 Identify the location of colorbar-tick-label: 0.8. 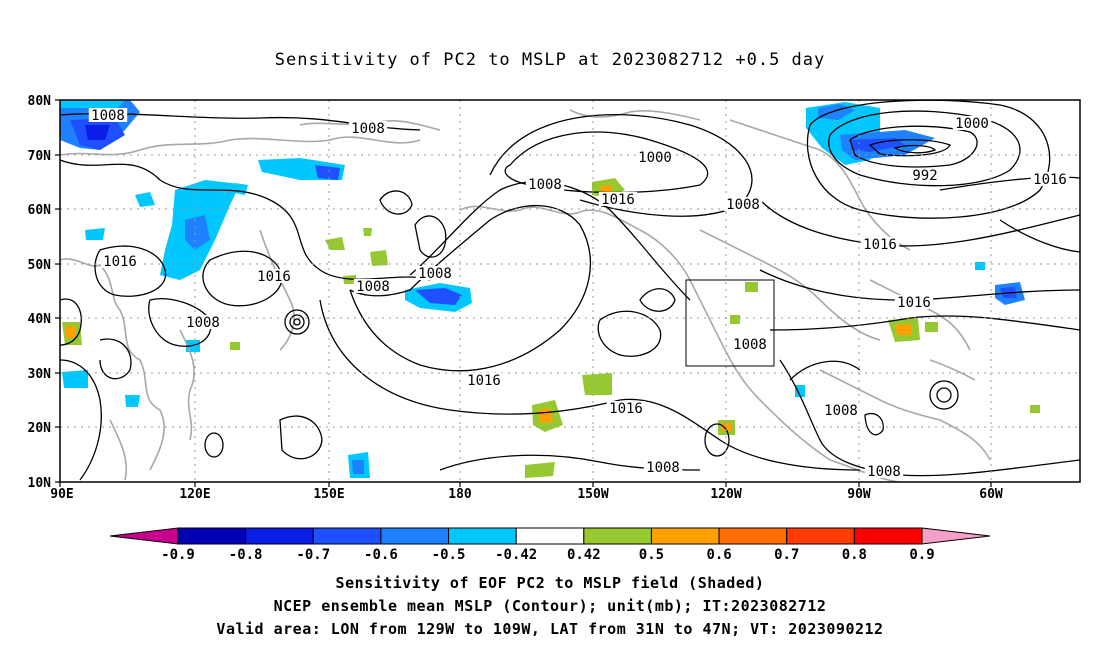
(854, 555).